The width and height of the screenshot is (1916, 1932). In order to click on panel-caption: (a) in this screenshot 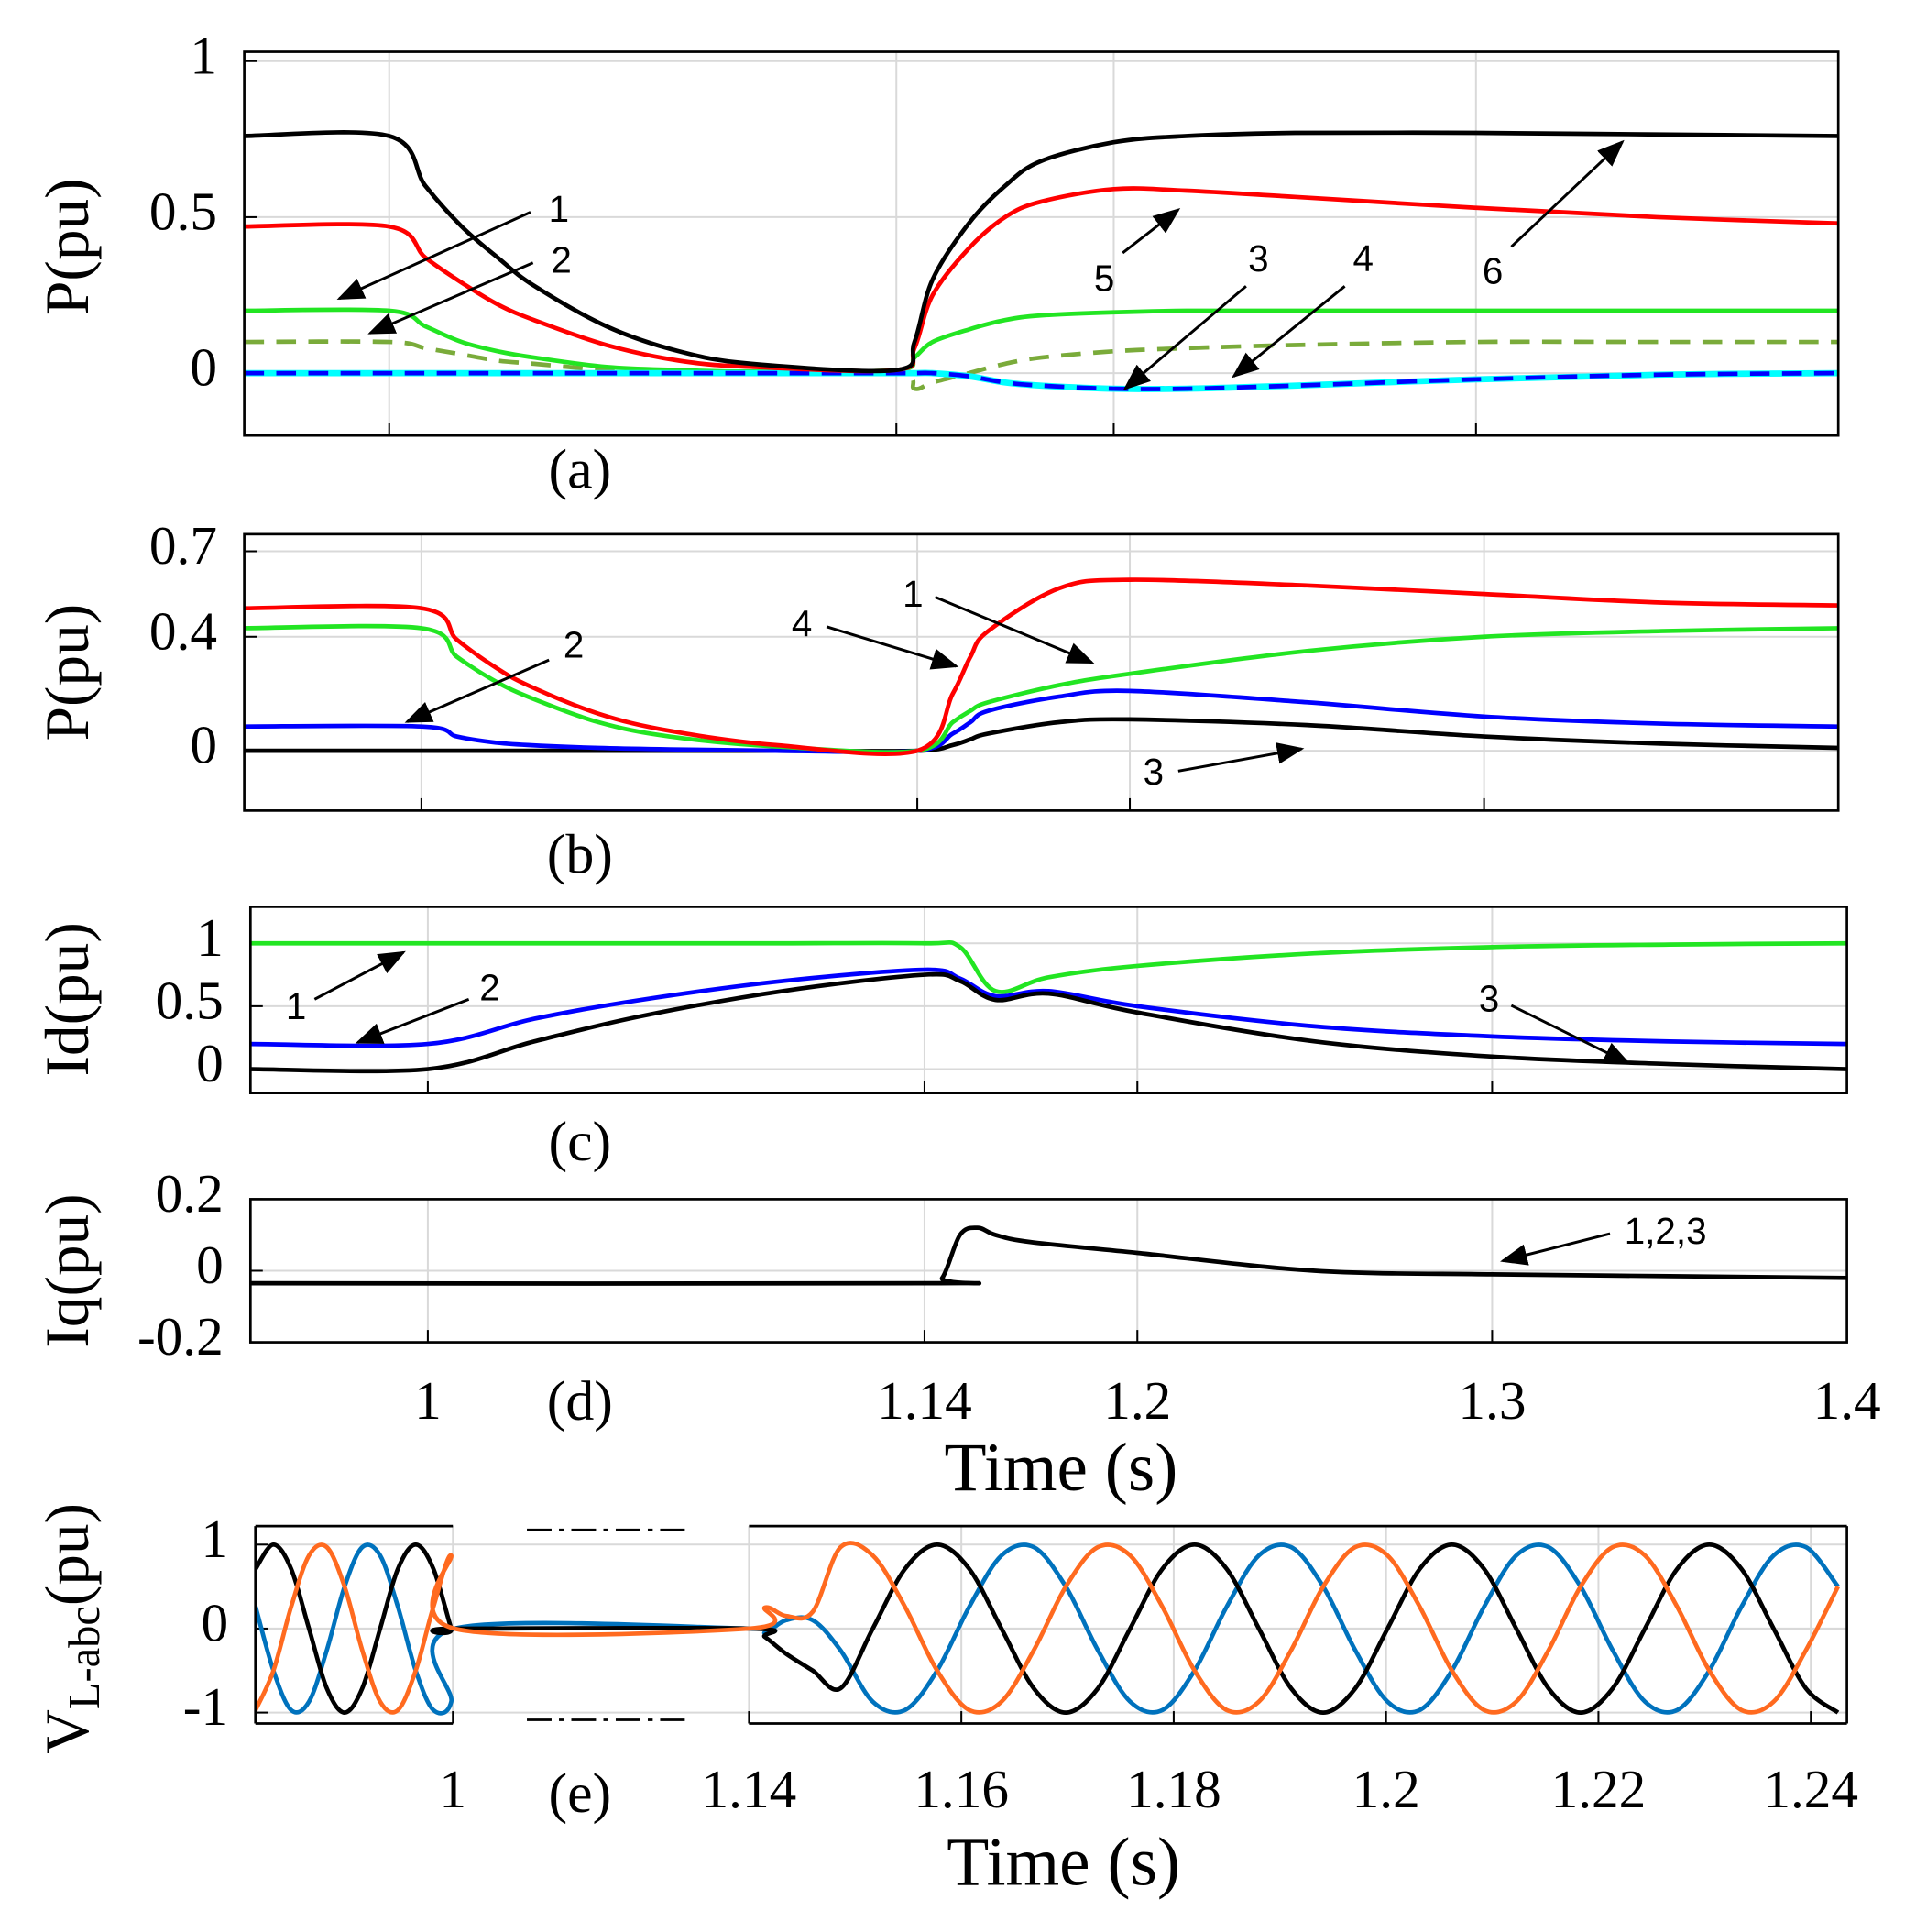, I will do `click(579, 469)`.